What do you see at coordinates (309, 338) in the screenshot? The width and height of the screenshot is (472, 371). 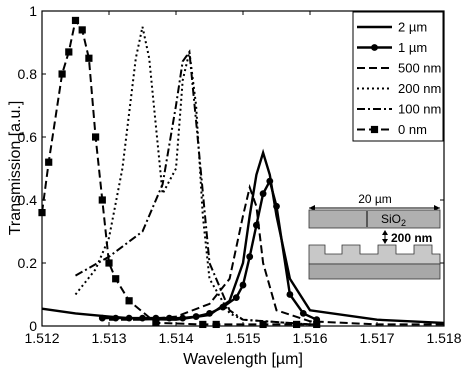 I see `x-tick-label: 1.516` at bounding box center [309, 338].